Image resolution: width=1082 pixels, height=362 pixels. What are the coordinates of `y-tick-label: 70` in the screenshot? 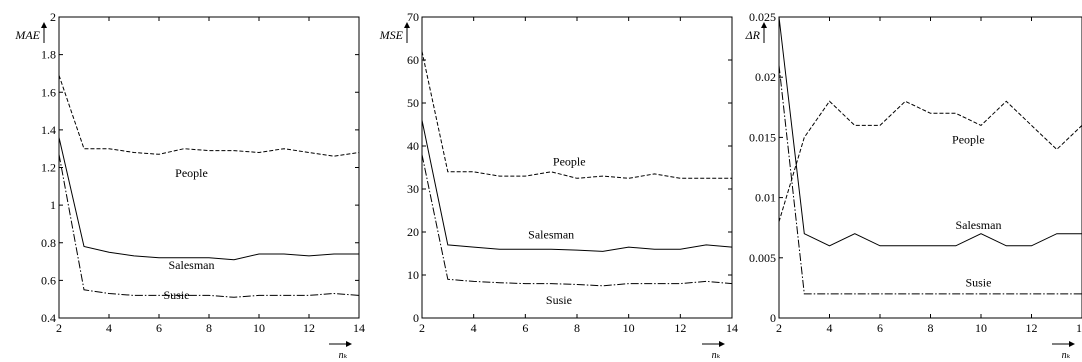 It's located at (413, 17).